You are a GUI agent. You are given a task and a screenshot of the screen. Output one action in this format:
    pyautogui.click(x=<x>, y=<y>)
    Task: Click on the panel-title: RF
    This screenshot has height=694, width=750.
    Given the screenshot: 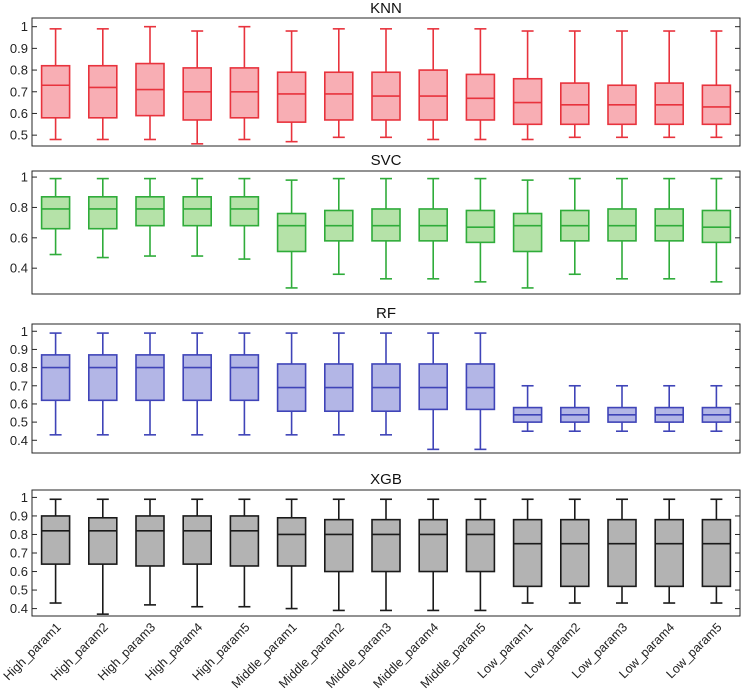 What is the action you would take?
    pyautogui.click(x=386, y=313)
    